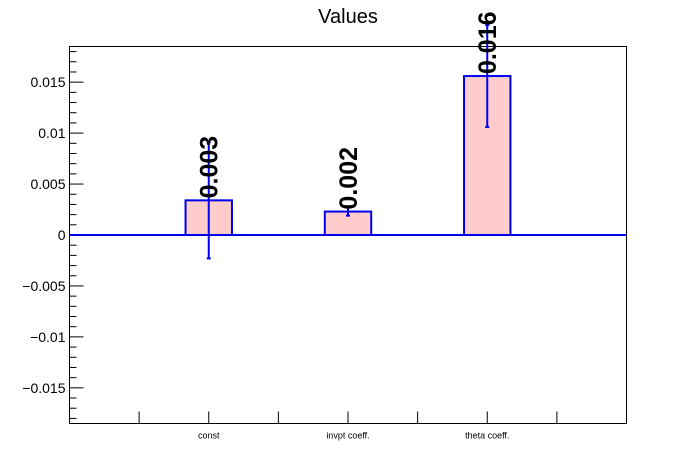 This screenshot has width=696, height=472. Describe the element at coordinates (348, 426) in the screenshot. I see `x-axis: const invpt coeff. theta coeff.` at that location.